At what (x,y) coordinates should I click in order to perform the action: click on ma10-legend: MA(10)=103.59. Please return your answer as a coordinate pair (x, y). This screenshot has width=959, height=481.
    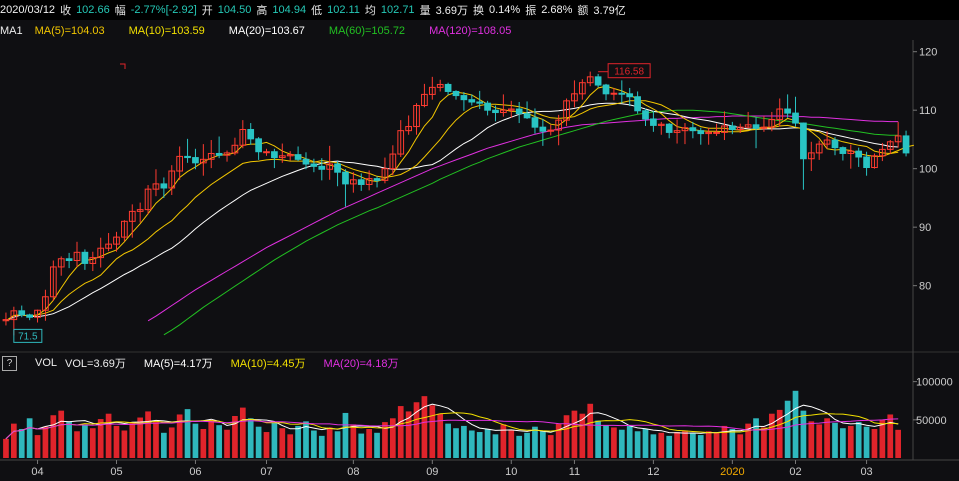
    Looking at the image, I should click on (166, 31).